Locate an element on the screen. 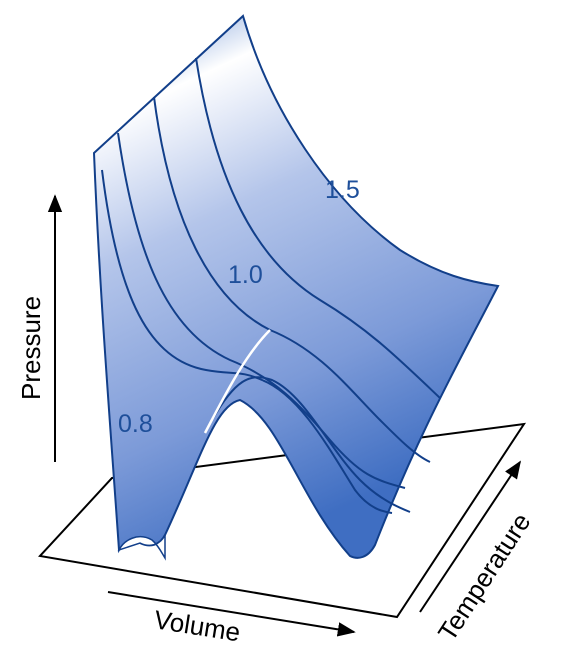  pressure-axis-label: Pressure is located at coordinates (31, 348).